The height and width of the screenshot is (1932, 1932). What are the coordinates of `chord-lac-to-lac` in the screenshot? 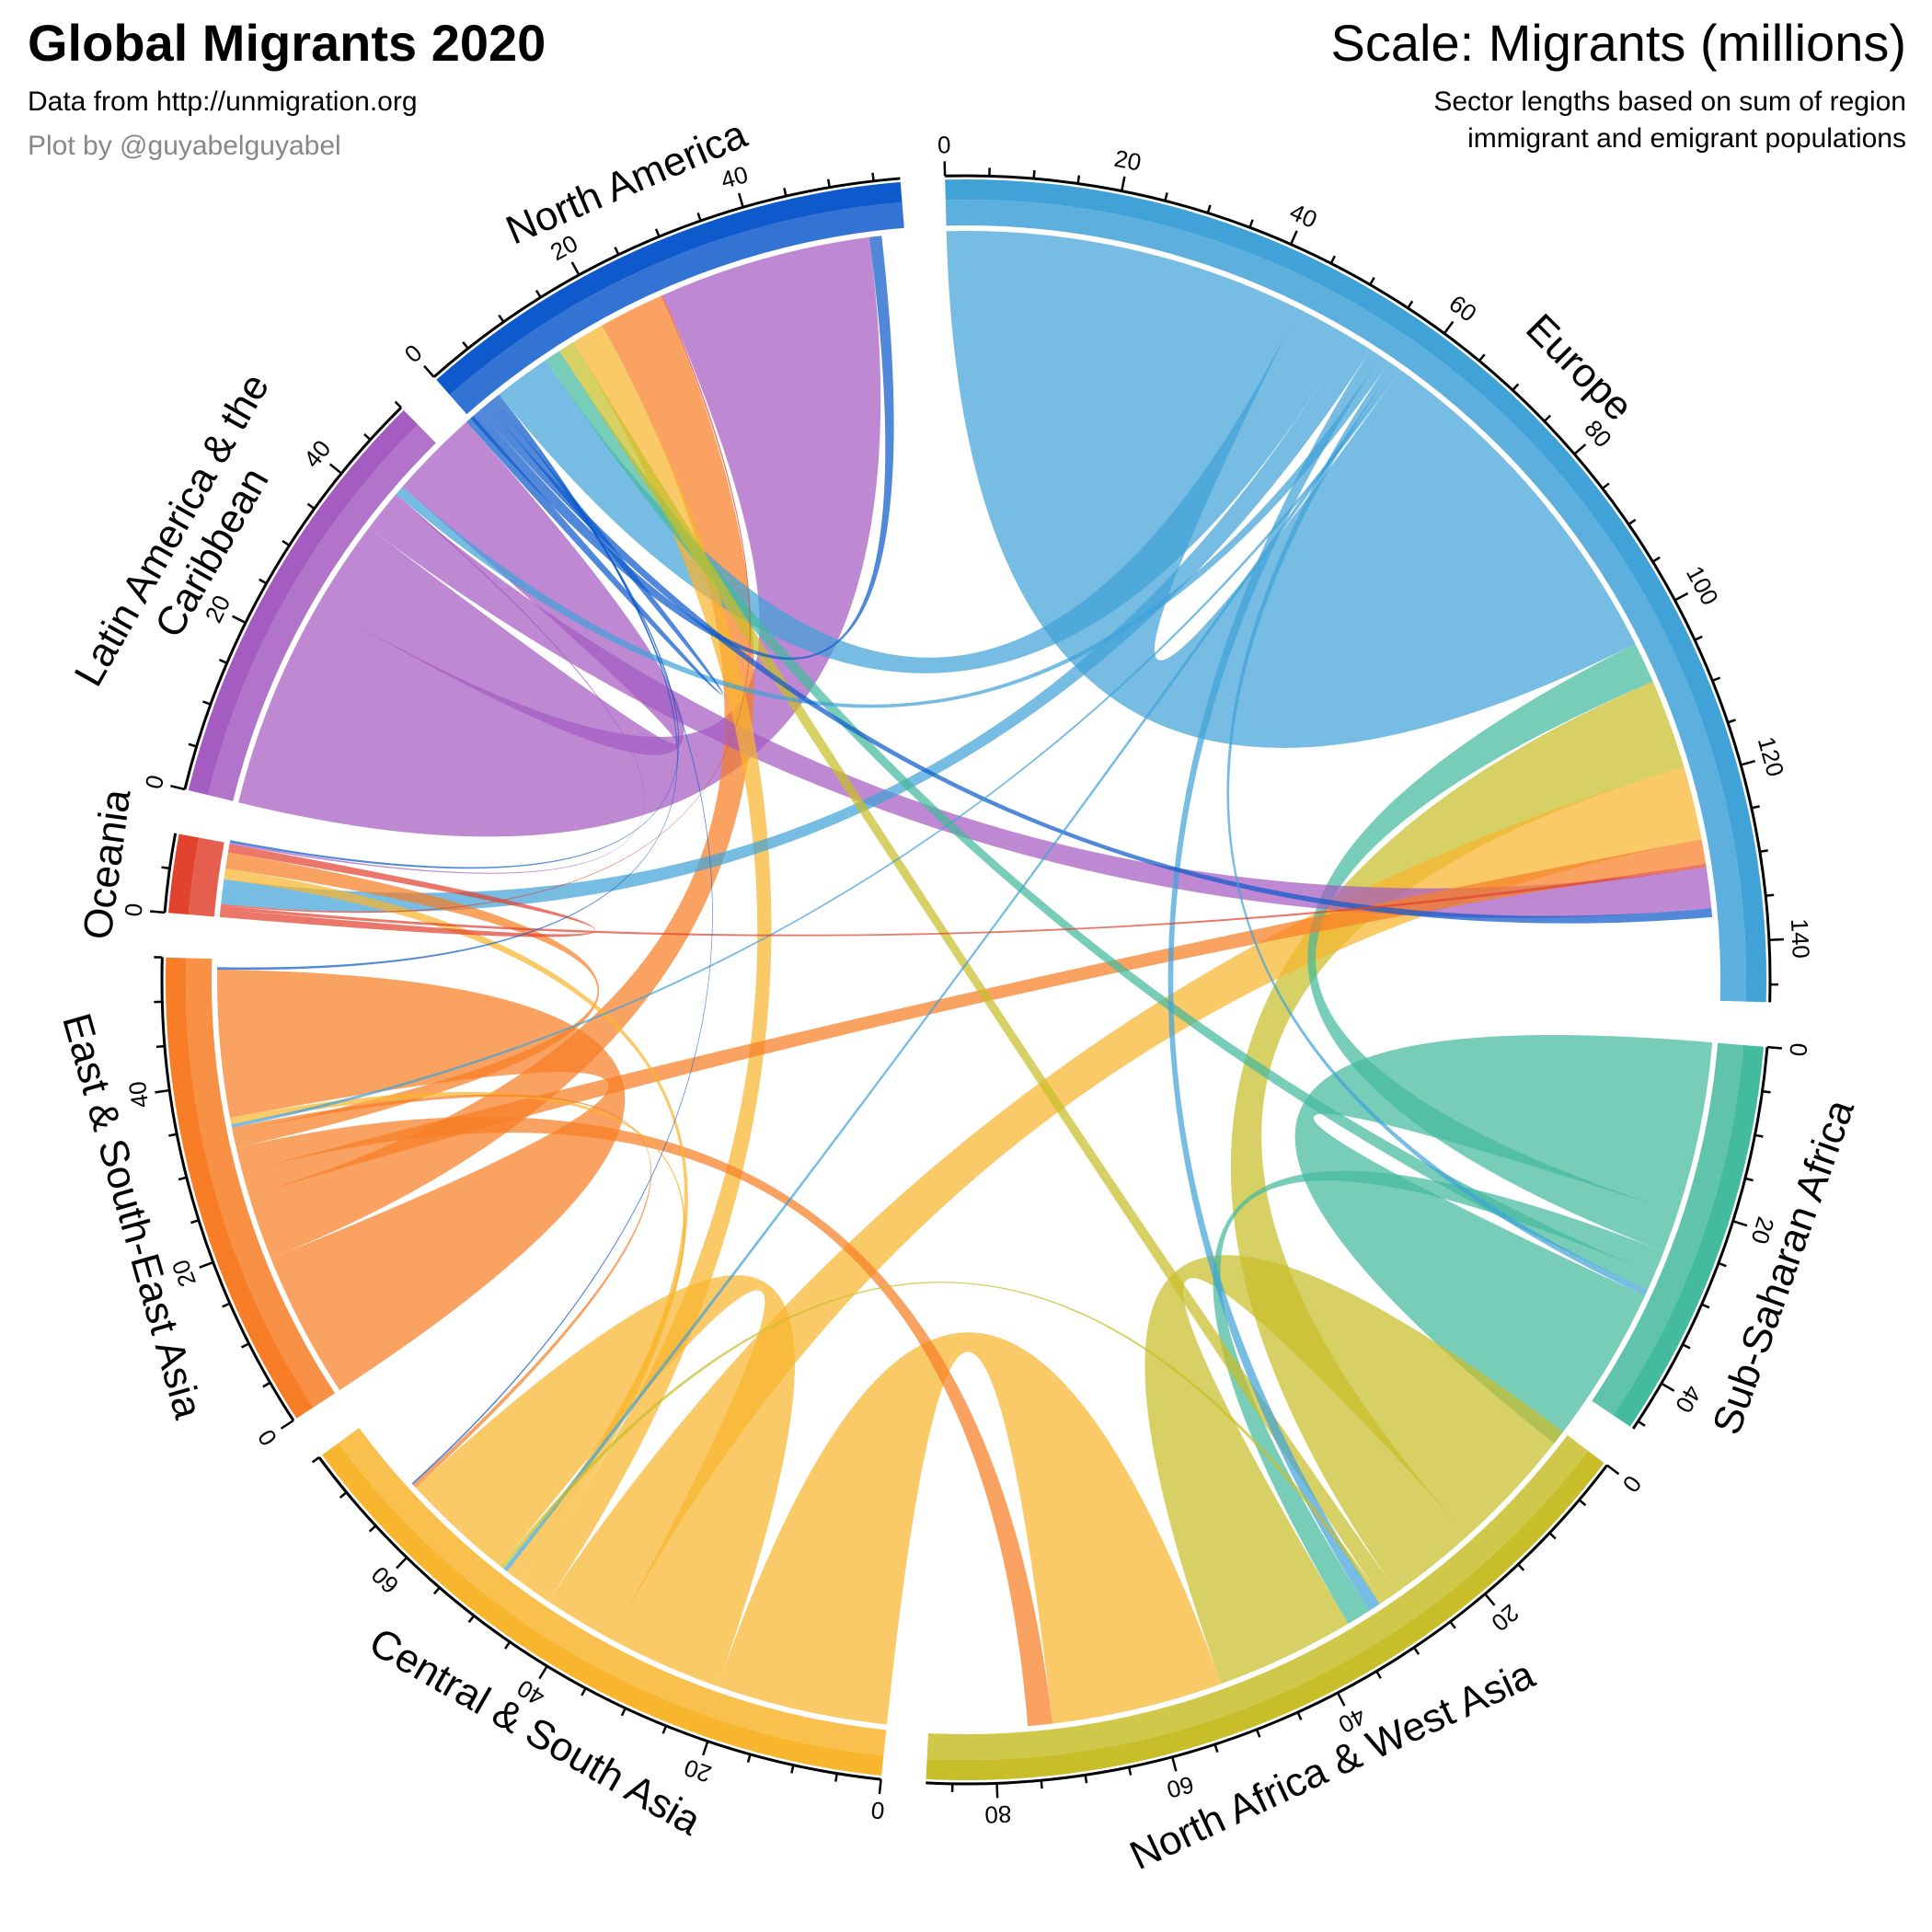 It's located at (501, 588).